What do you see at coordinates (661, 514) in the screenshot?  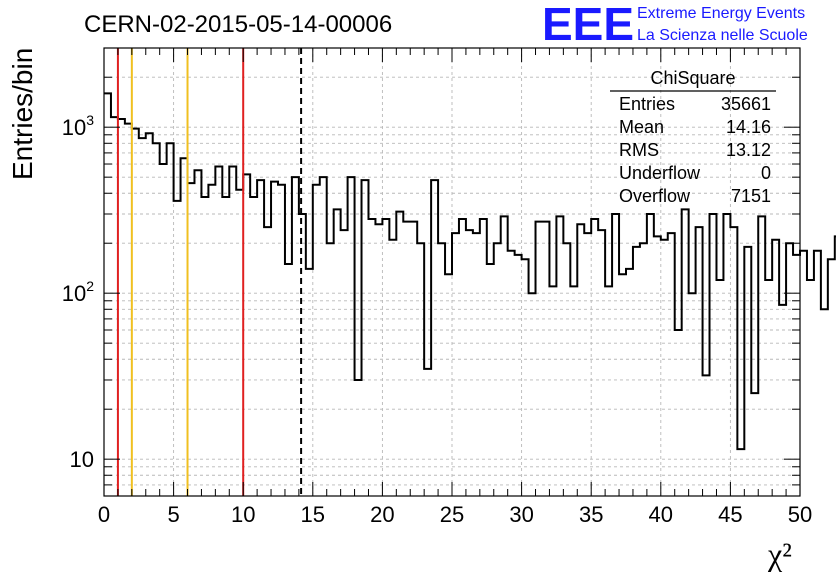 I see `x-tick-label: 40` at bounding box center [661, 514].